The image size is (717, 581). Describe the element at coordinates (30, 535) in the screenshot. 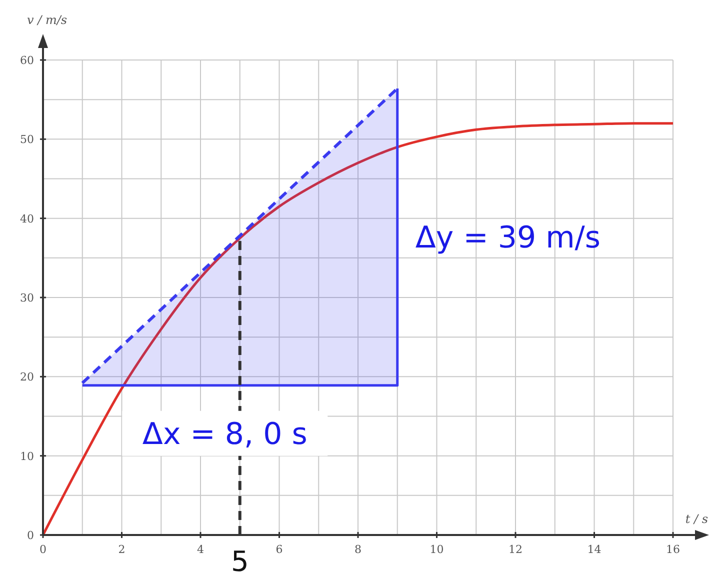

I see `y-tick-label: 0` at that location.